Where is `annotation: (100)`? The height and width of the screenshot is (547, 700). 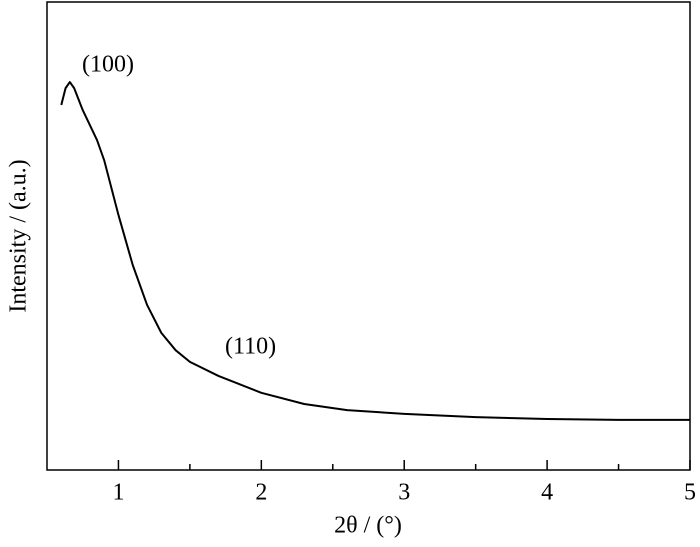 annotation: (100) is located at coordinates (108, 65).